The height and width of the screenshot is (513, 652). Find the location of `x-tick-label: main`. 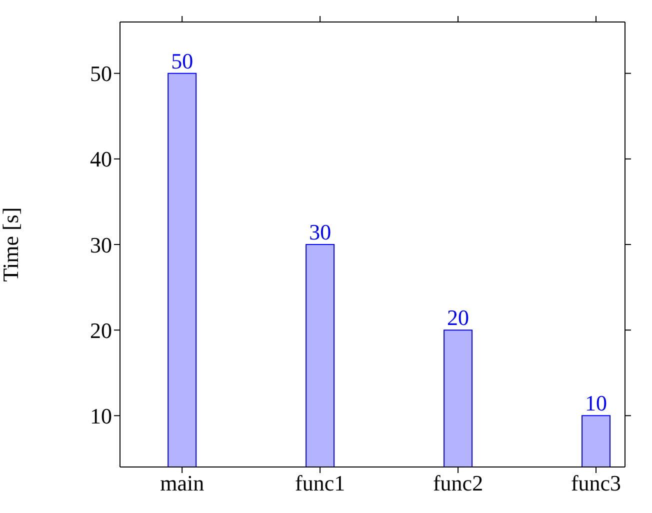

x-tick-label: main is located at coordinates (182, 483).